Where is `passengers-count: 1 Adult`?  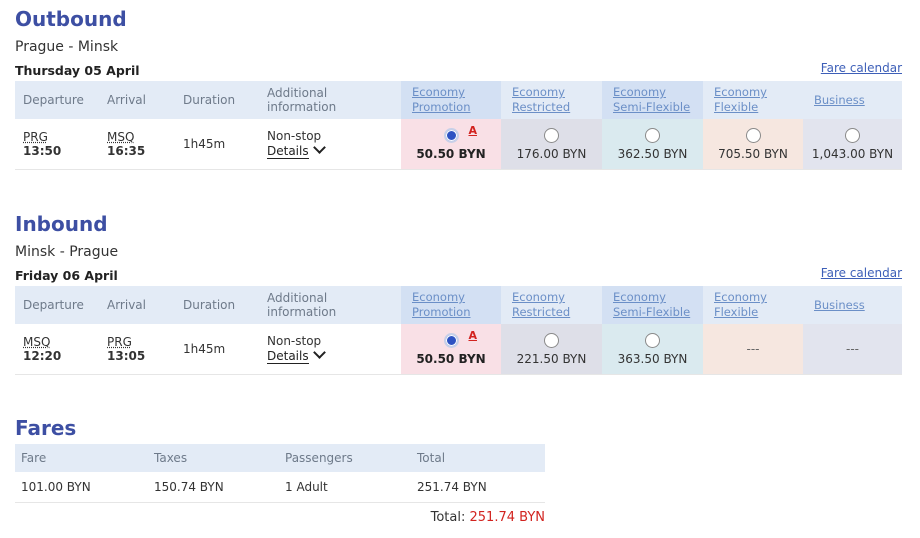 passengers-count: 1 Adult is located at coordinates (345, 487).